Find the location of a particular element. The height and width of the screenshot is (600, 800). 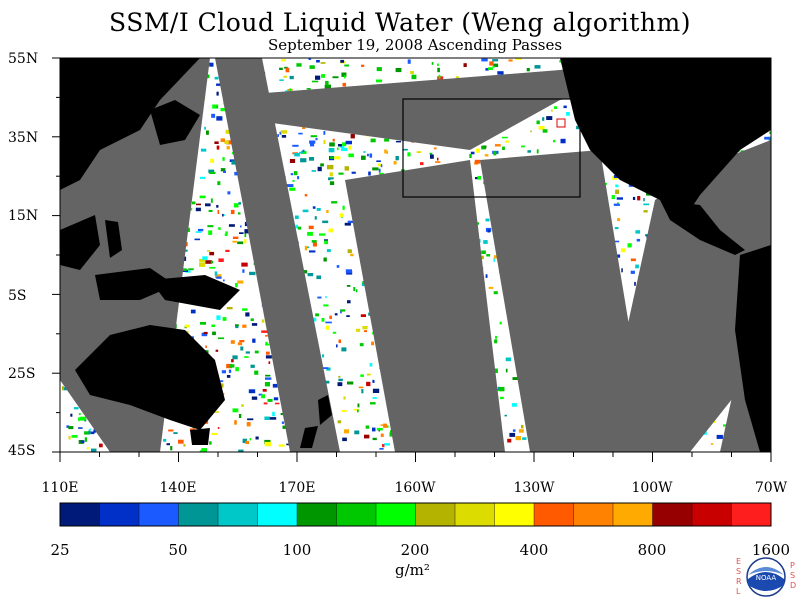

colorbar-tick-400: 400 is located at coordinates (534, 550).